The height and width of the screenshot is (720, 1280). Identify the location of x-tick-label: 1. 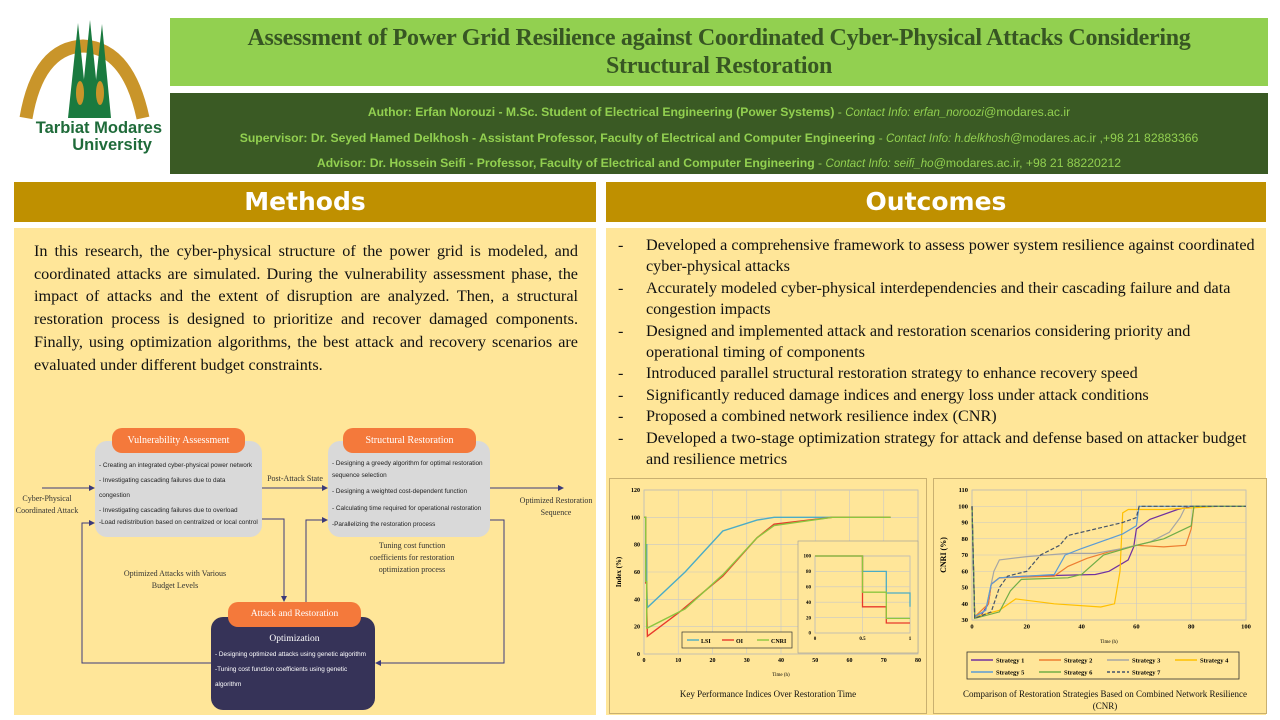
(910, 639).